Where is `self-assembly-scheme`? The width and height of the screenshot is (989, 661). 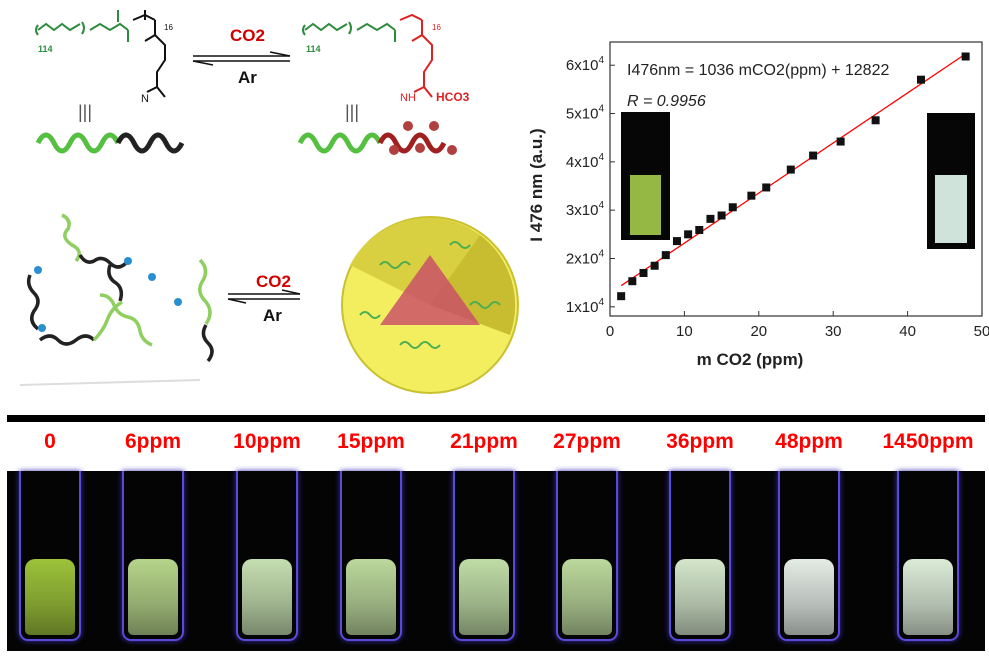 self-assembly-scheme is located at coordinates (269, 303).